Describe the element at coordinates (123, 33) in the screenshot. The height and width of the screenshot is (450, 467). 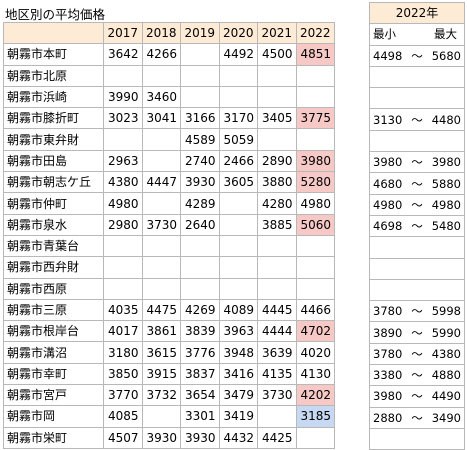
I see `header-cell-year: 2017` at that location.